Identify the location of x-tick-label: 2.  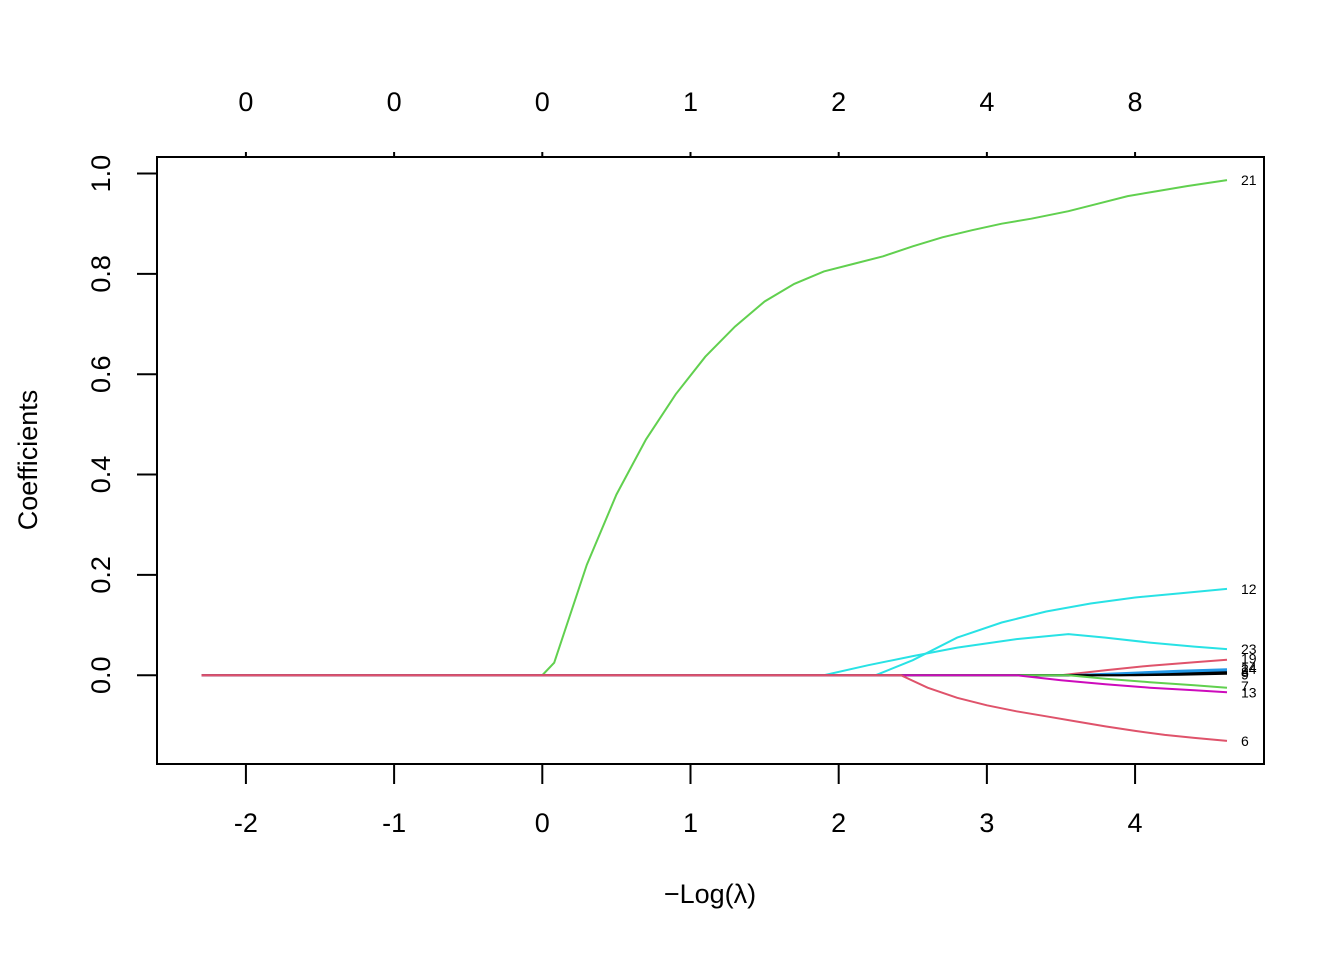
(838, 823).